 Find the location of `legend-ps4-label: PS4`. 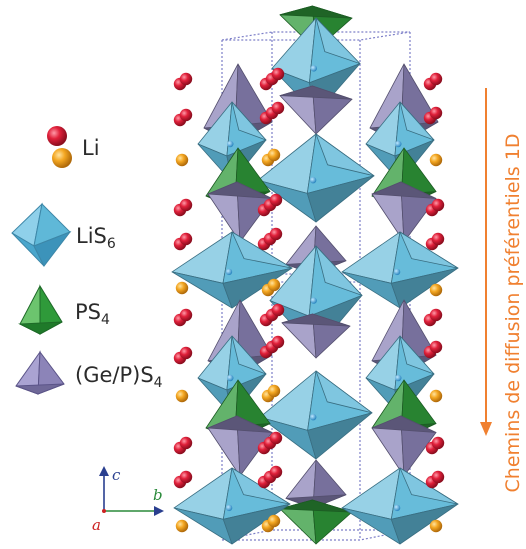

legend-ps4-label: PS4 is located at coordinates (92, 314).